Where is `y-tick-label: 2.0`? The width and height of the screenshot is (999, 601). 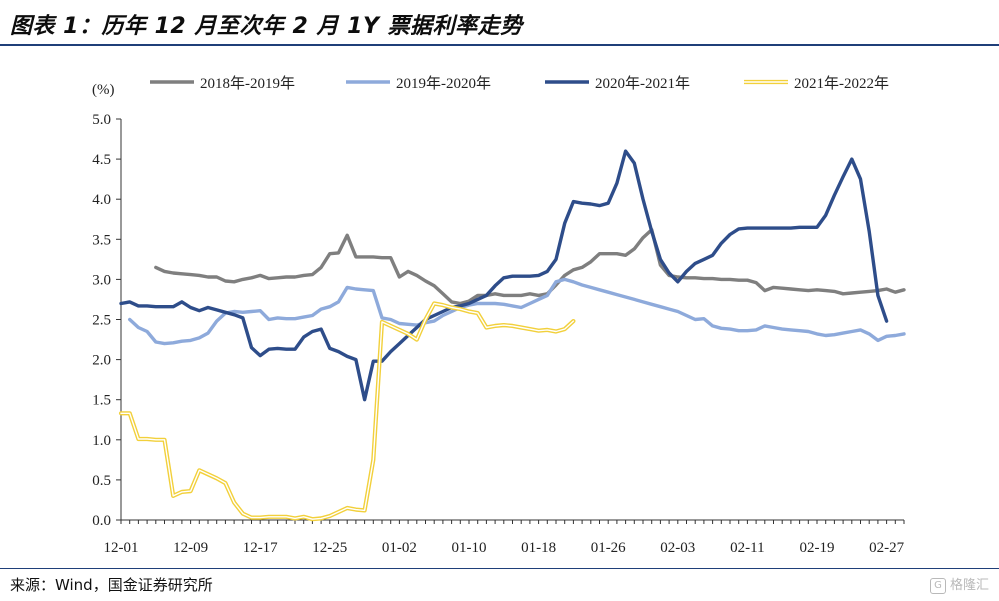 y-tick-label: 2.0 is located at coordinates (101, 361).